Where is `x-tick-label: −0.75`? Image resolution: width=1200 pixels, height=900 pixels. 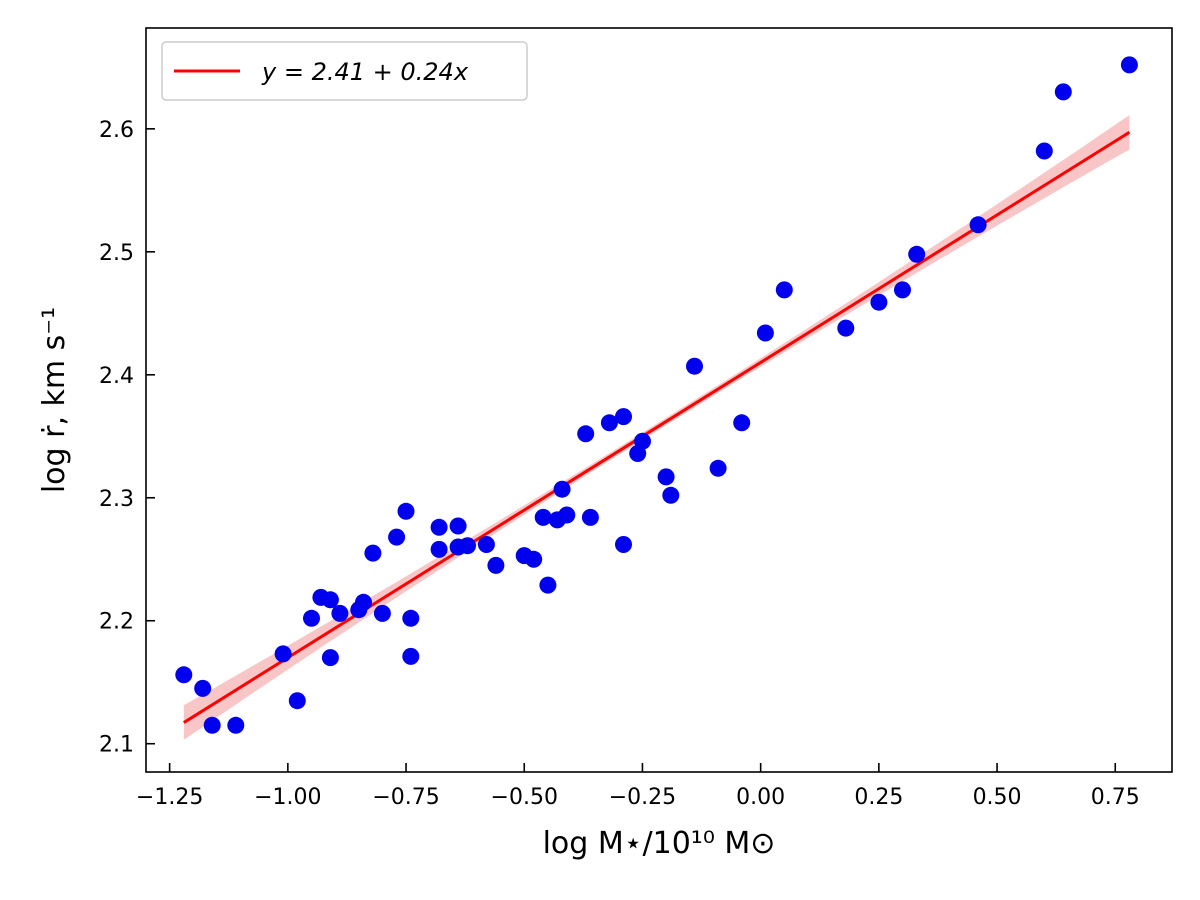 x-tick-label: −0.75 is located at coordinates (405, 797).